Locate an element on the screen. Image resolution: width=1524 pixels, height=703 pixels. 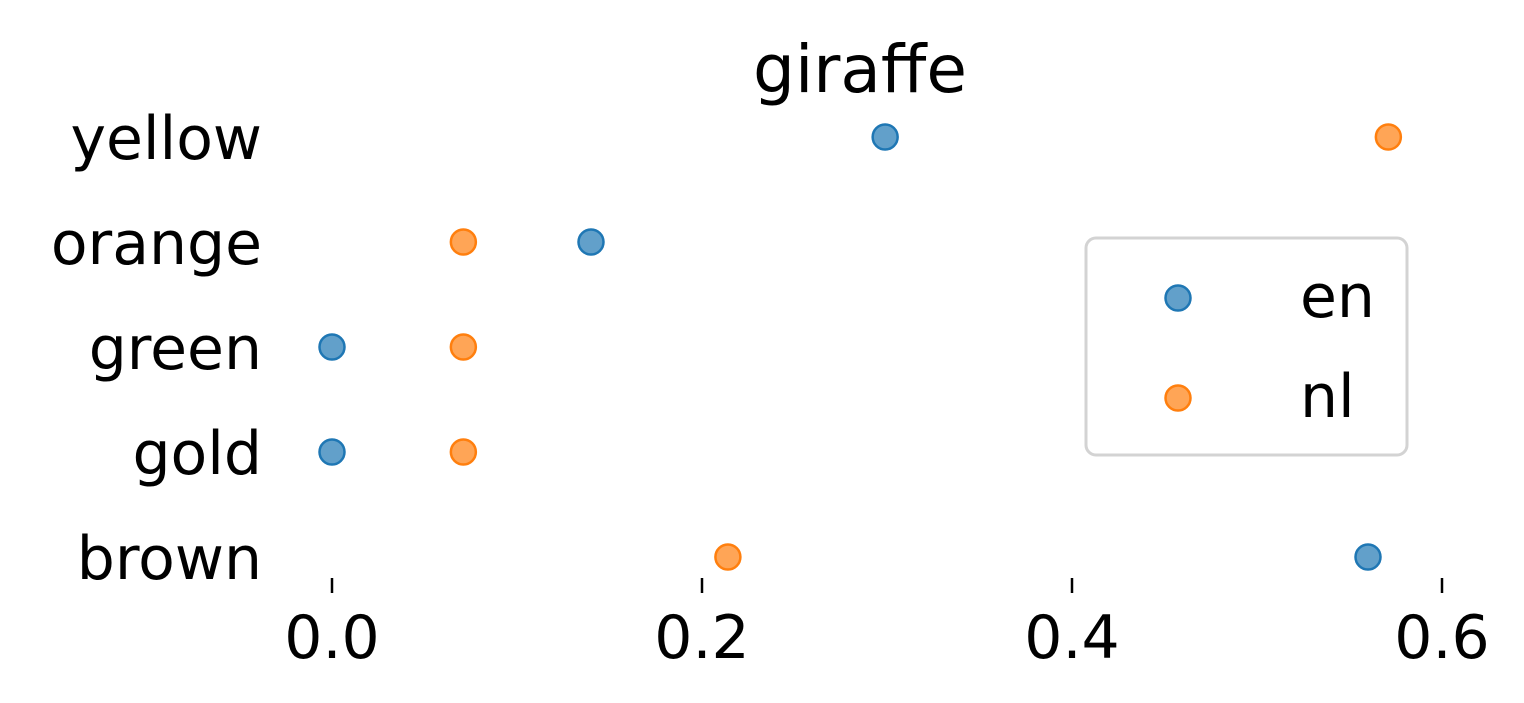
y-tick-label-orange: orange is located at coordinates (156, 244).